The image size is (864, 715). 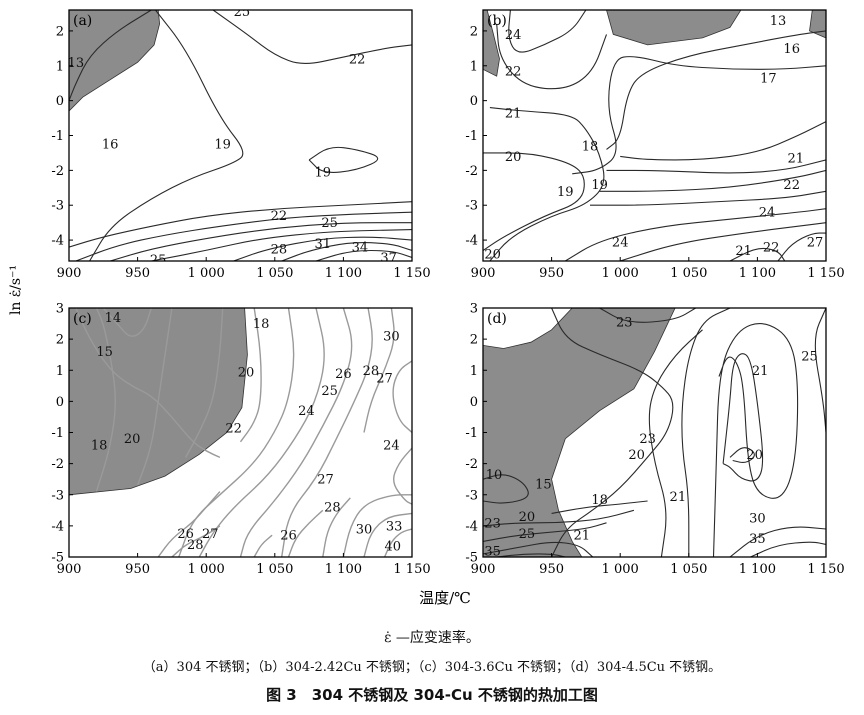 I want to click on contour-label: 28, so click(x=279, y=249).